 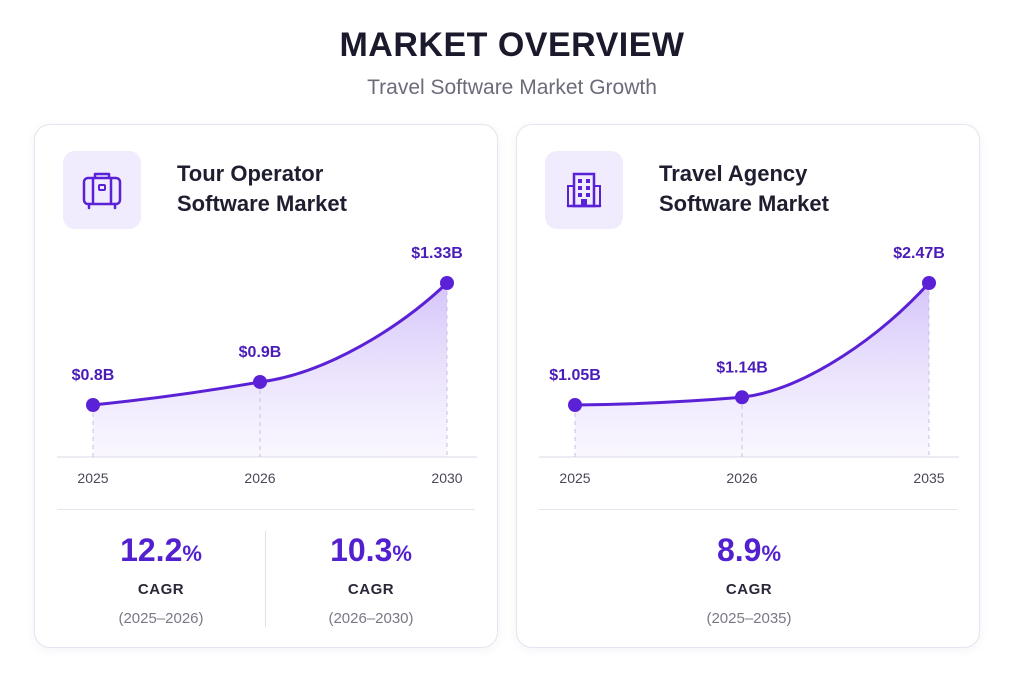 I want to click on card-title-line1: Travel Agency, so click(x=733, y=173).